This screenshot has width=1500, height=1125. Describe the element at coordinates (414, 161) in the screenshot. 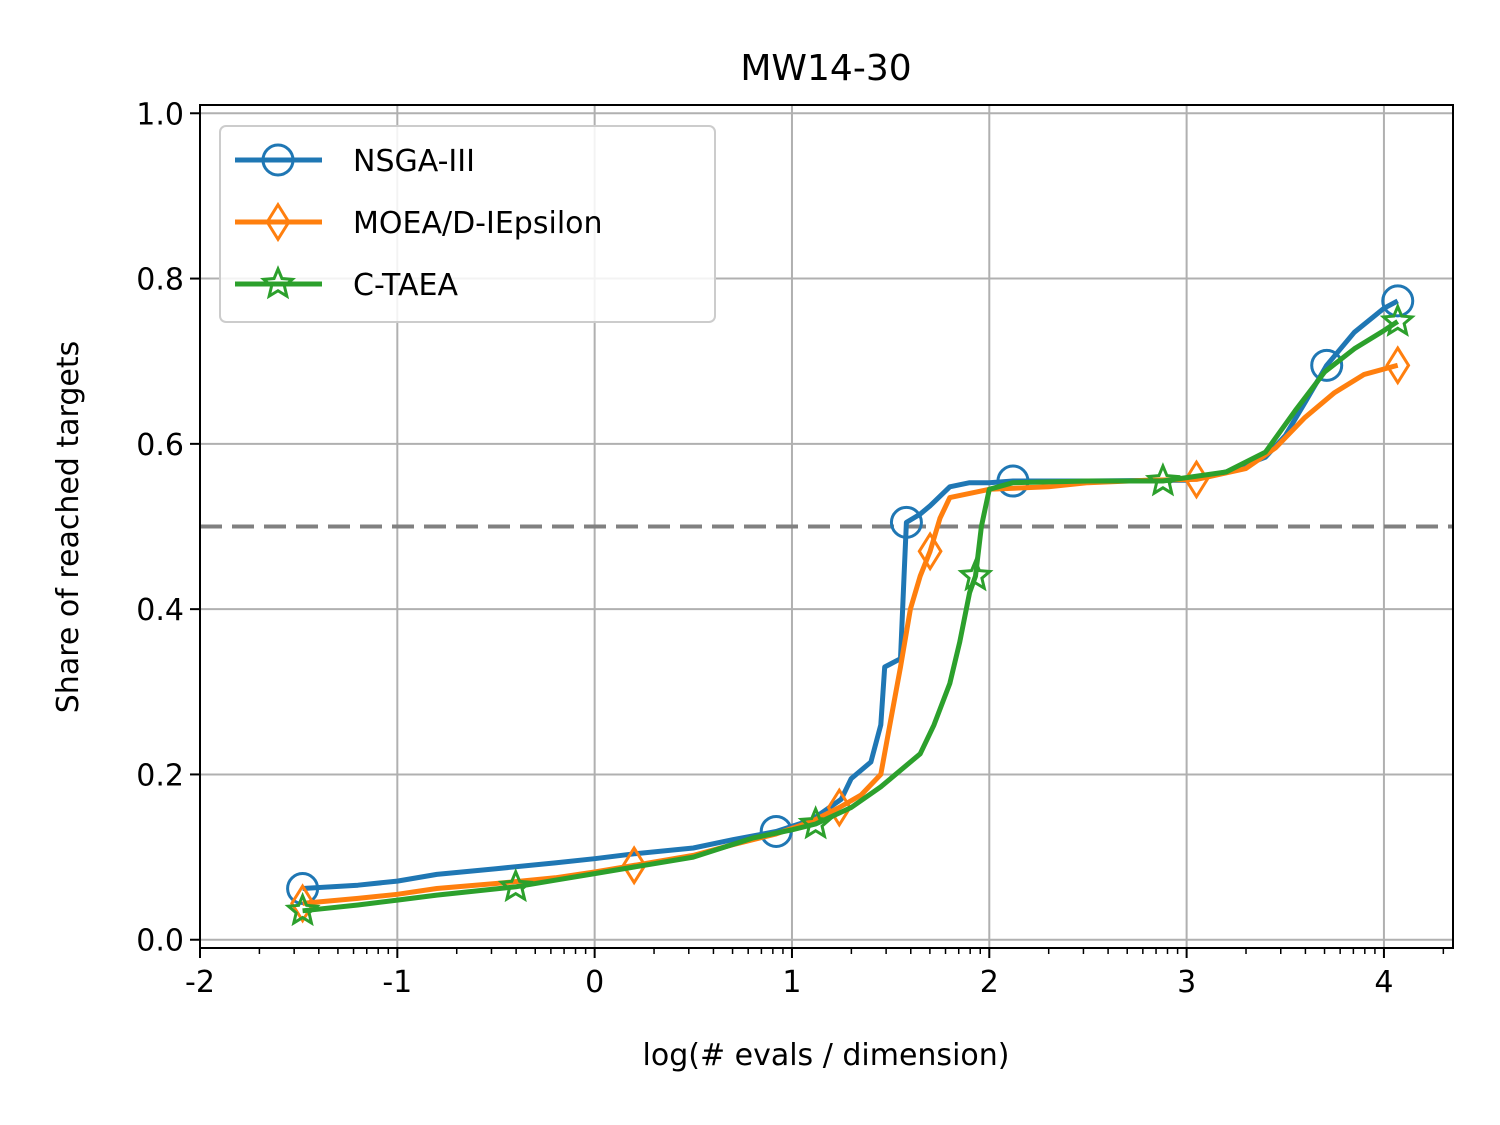

I see `legend-label: NSGA-III` at that location.